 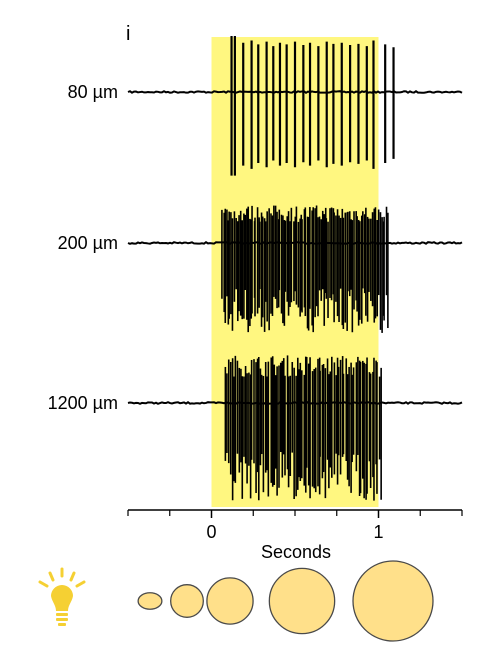 What do you see at coordinates (83, 403) in the screenshot?
I see `trace-label: 1200 µm` at bounding box center [83, 403].